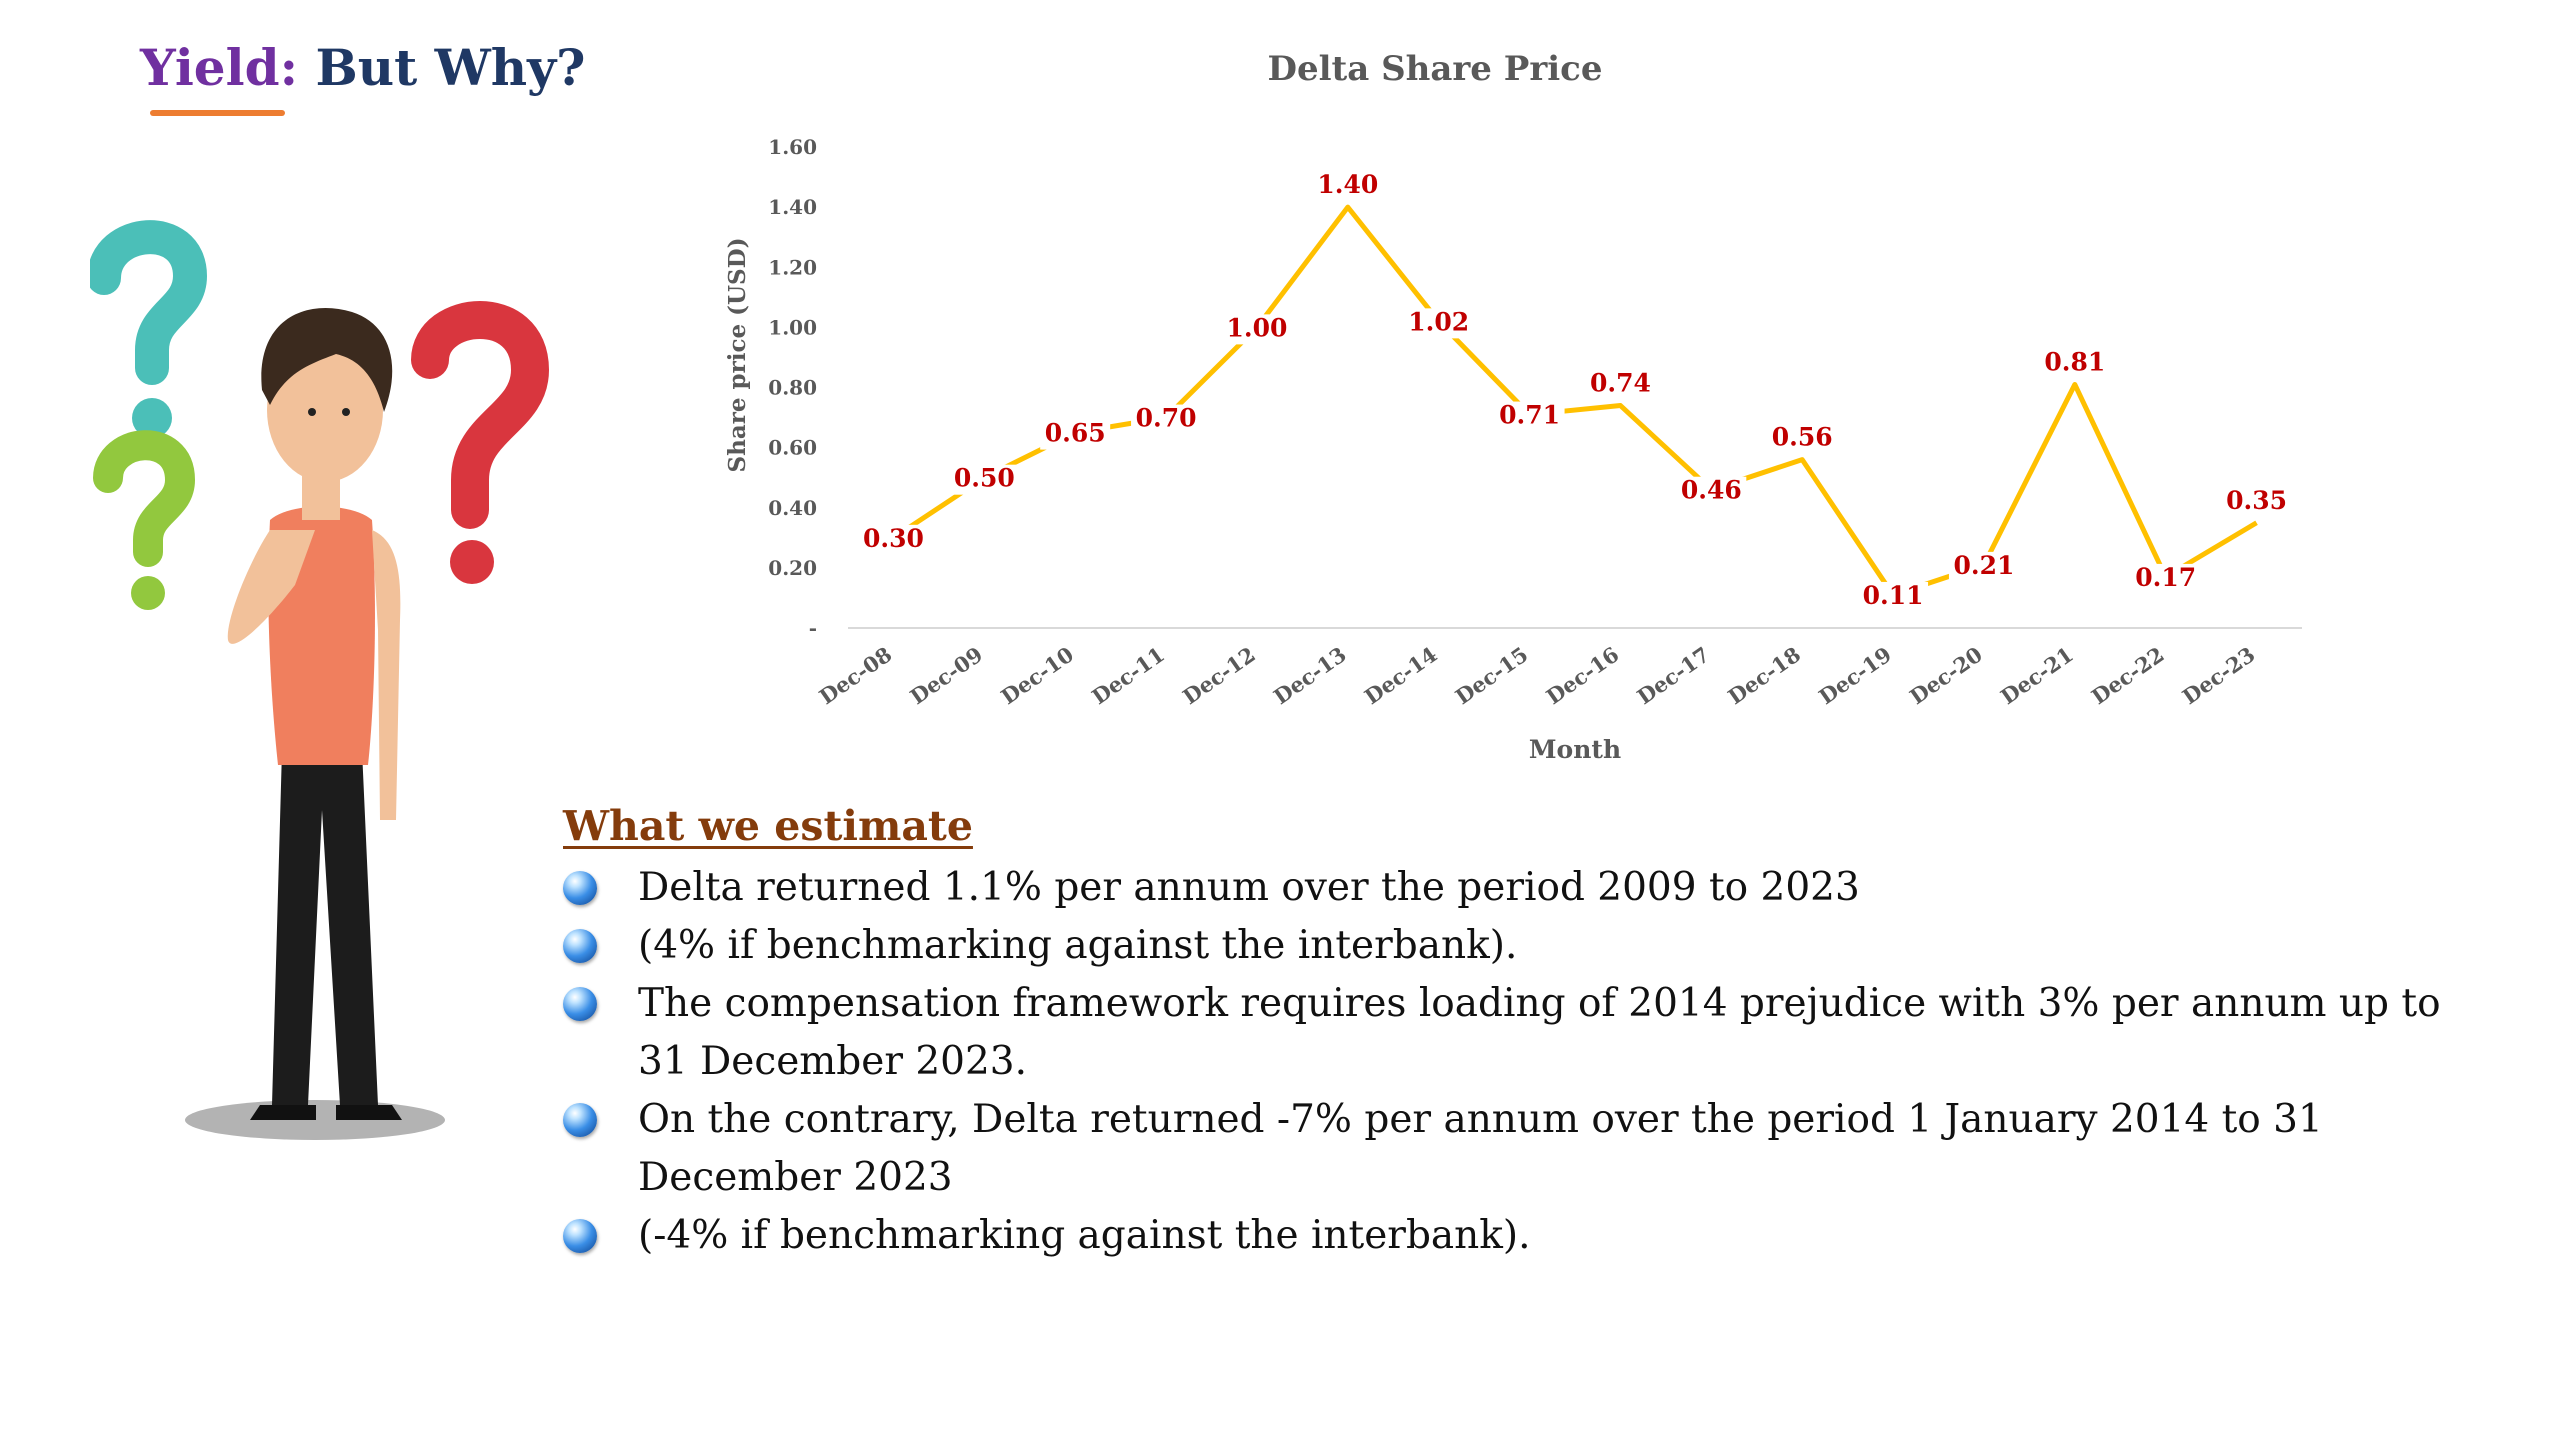 This screenshot has width=2560, height=1440. What do you see at coordinates (946, 676) in the screenshot?
I see `x-tick-label: Dec-09` at bounding box center [946, 676].